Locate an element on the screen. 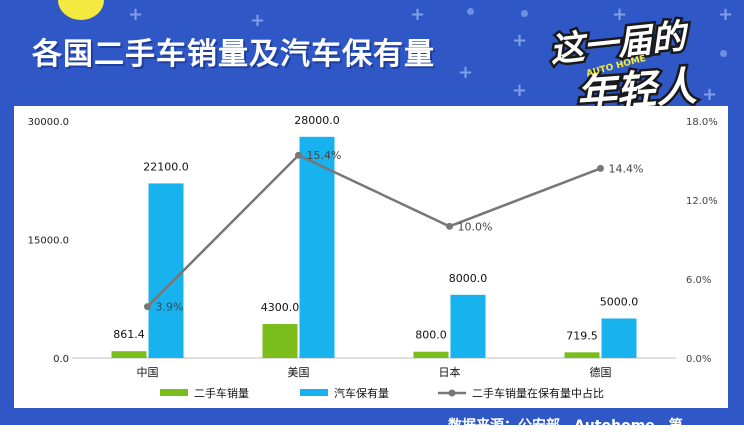  bar-value-label: 4300.0 is located at coordinates (280, 307).